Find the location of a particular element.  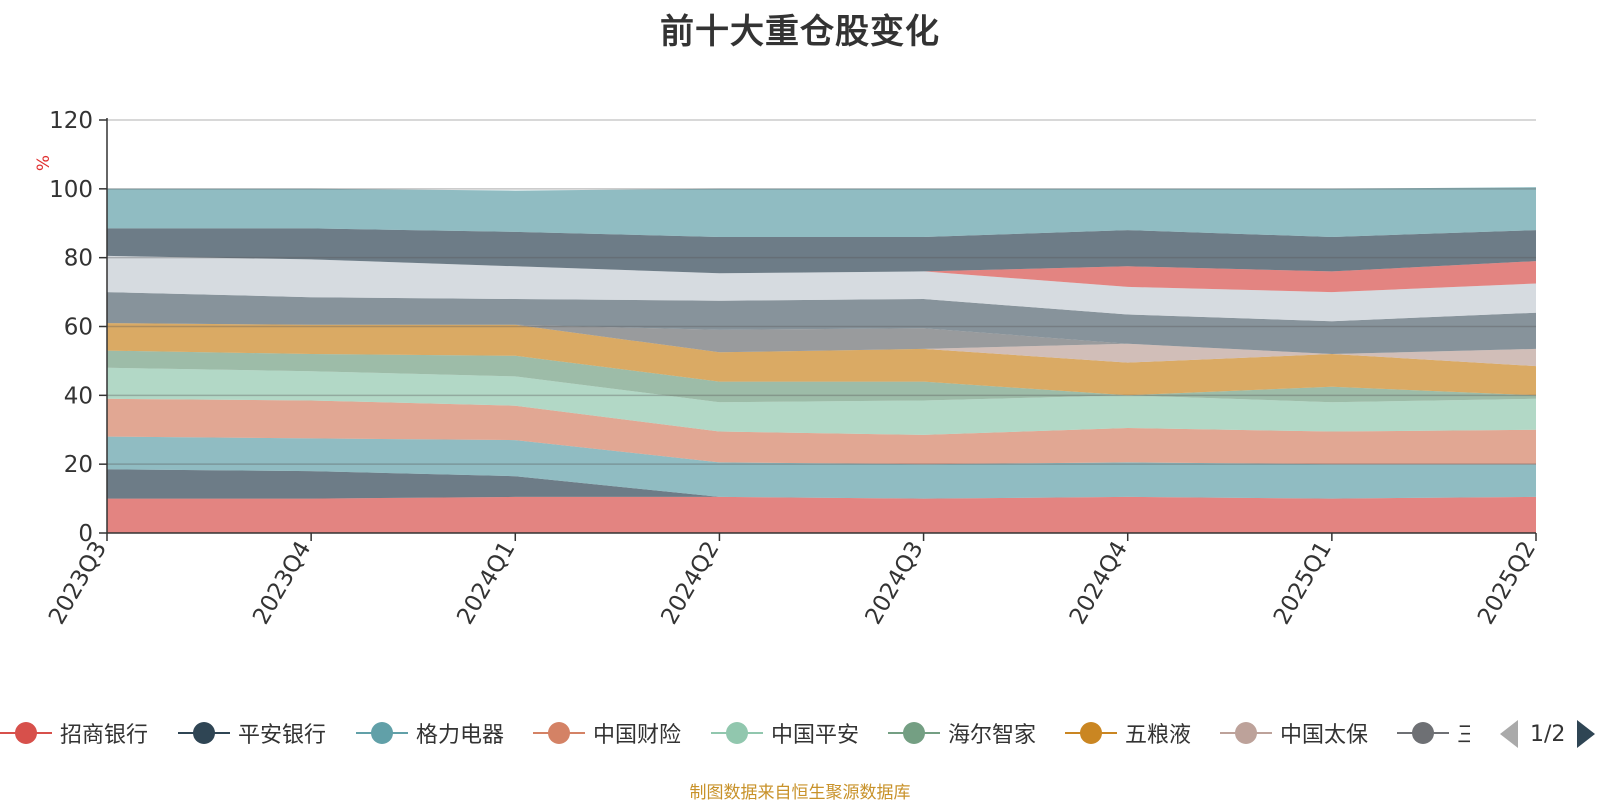

y-axis-unit-label: % is located at coordinates (44, 163).